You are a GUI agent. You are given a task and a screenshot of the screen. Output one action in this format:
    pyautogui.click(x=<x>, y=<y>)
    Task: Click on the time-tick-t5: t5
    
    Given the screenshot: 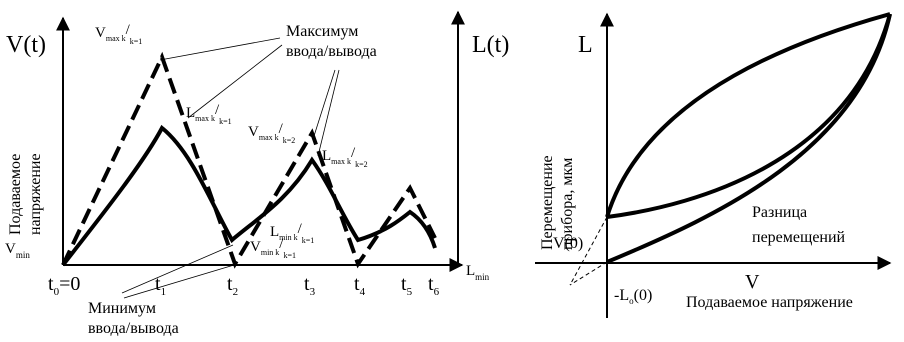 What is the action you would take?
    pyautogui.click(x=407, y=285)
    